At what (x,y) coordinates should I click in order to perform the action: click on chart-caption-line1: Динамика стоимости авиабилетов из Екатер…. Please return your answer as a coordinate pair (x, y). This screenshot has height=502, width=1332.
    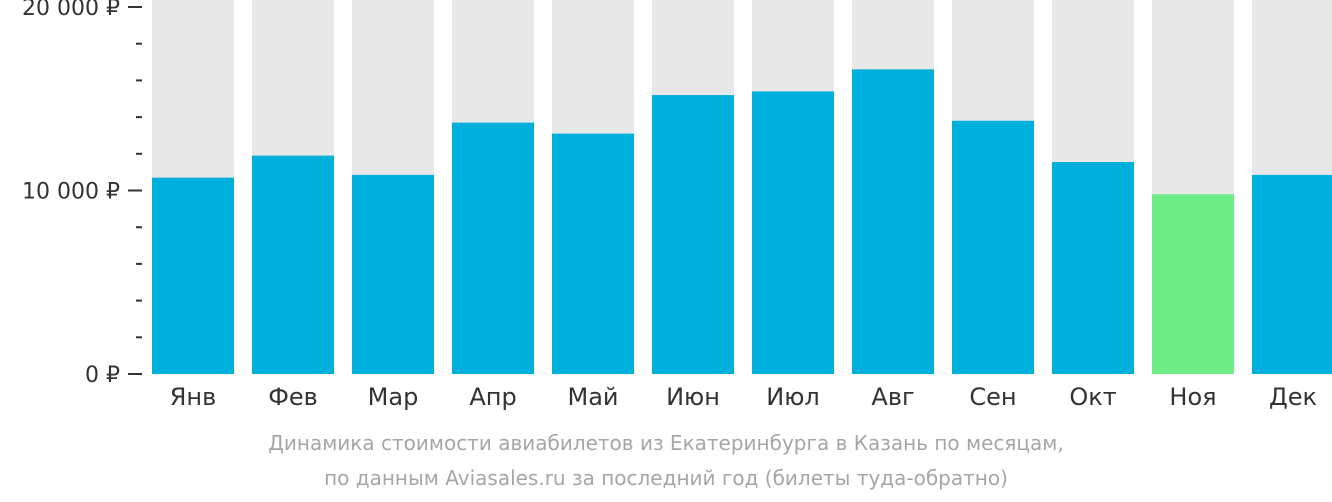
    Looking at the image, I should click on (666, 443).